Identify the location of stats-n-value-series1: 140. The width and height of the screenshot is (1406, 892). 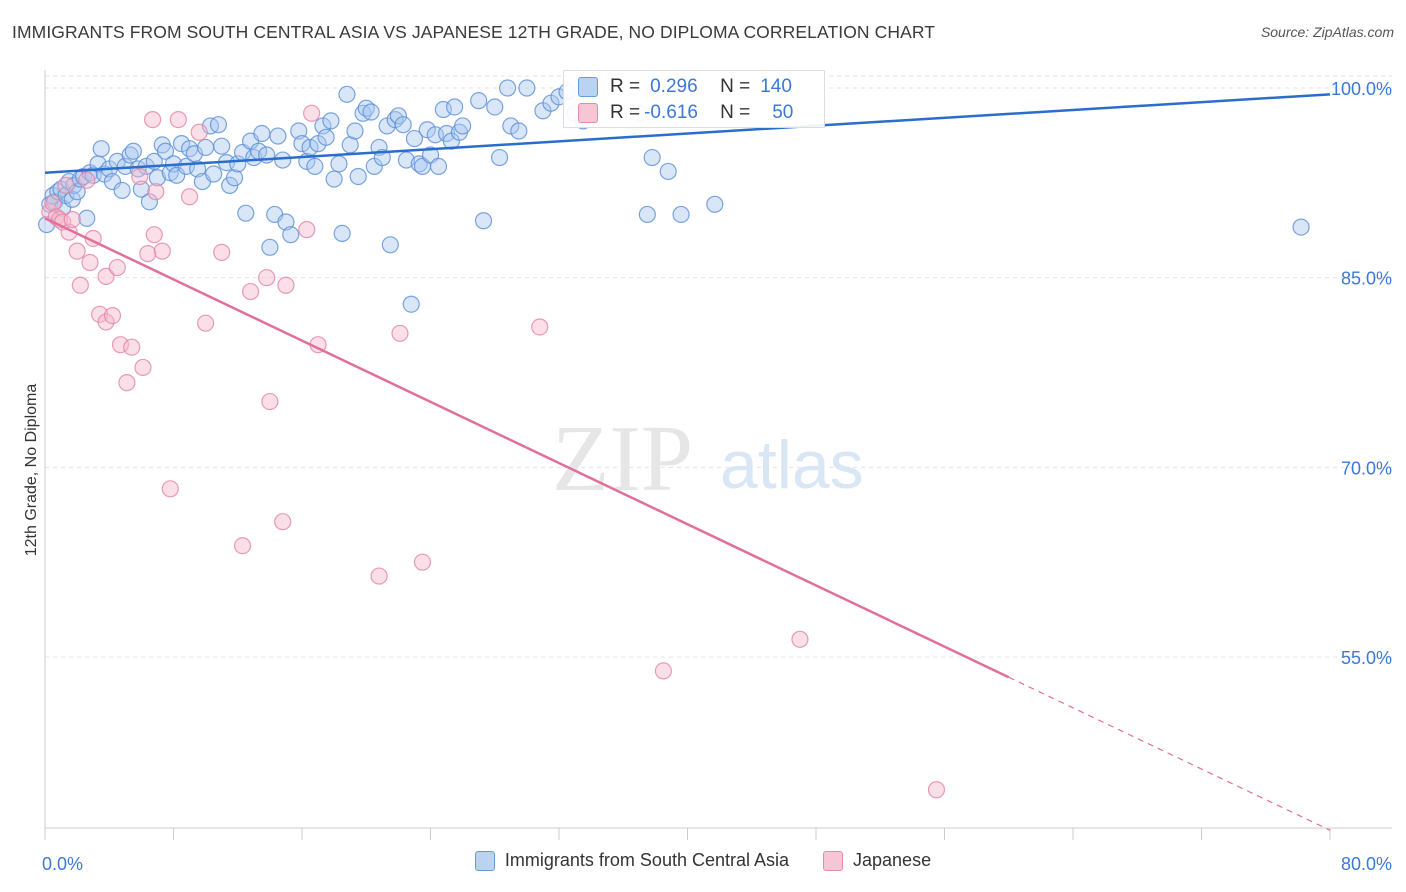
(776, 86).